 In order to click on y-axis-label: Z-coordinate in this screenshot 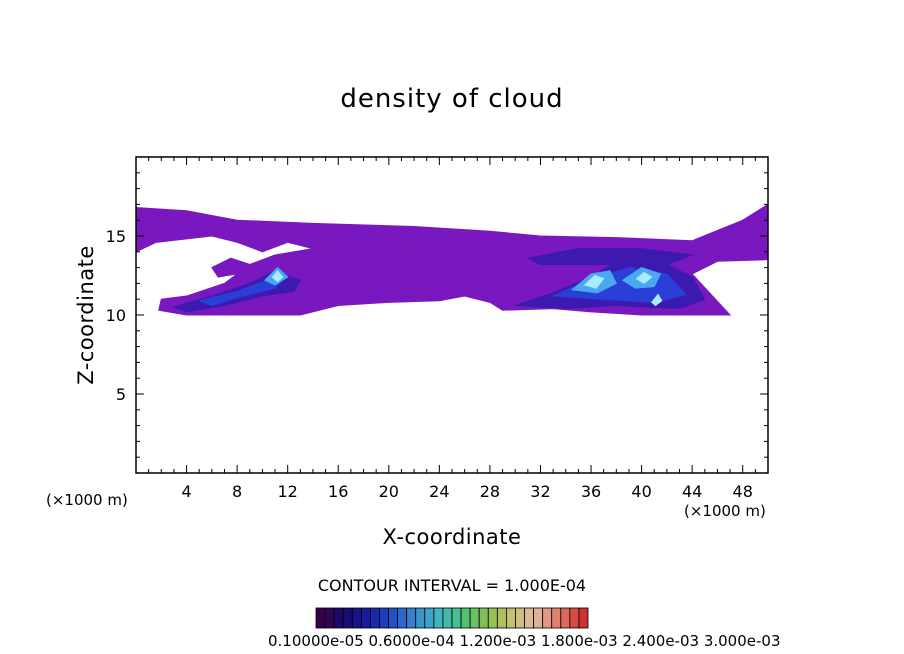, I will do `click(86, 315)`.